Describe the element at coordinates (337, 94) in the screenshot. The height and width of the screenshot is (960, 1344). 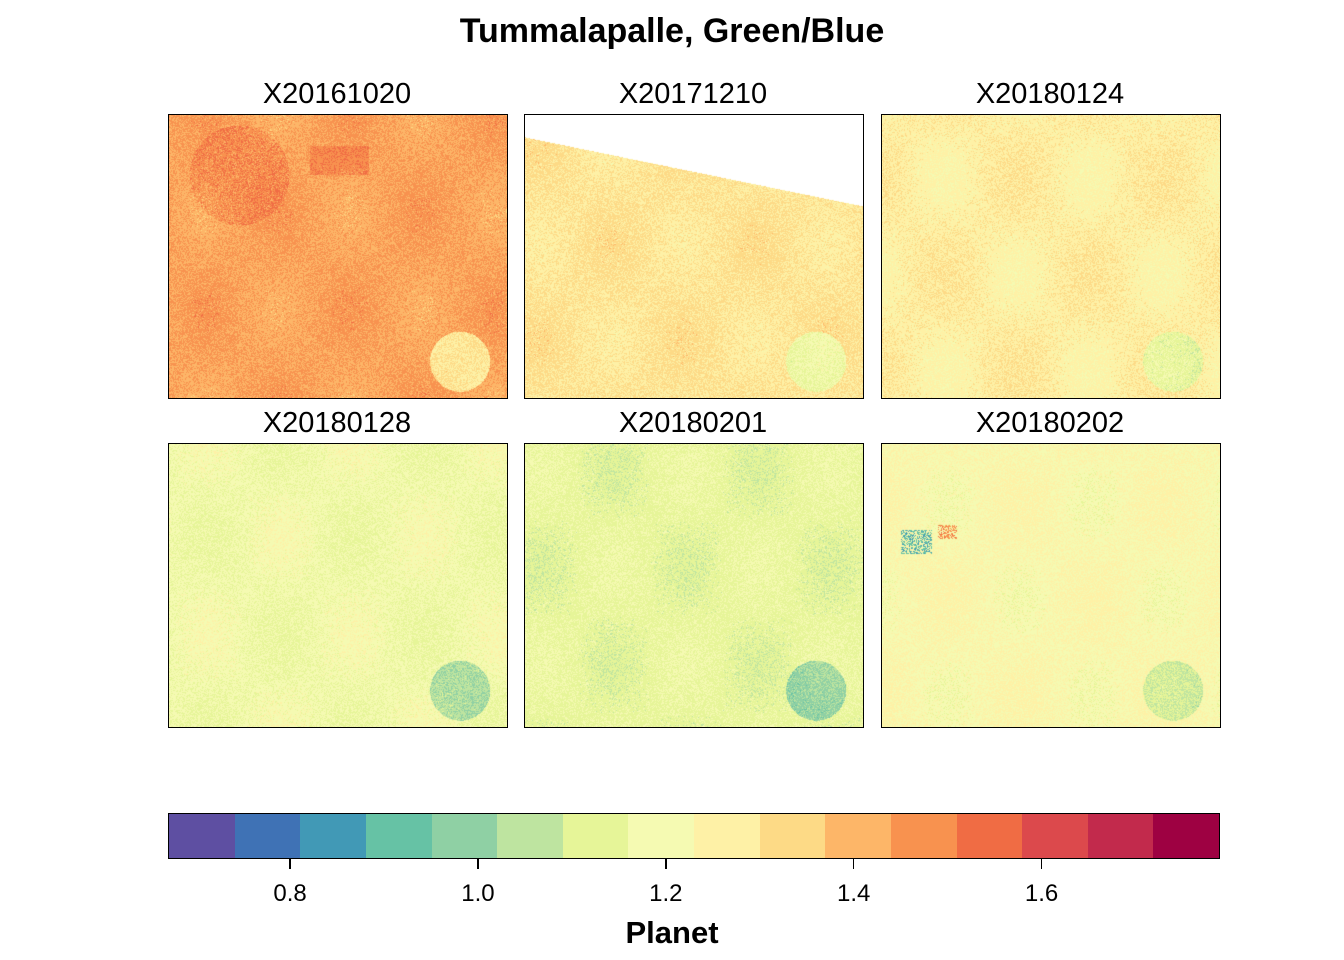
I see `panel-title-X20161020: X20161020` at that location.